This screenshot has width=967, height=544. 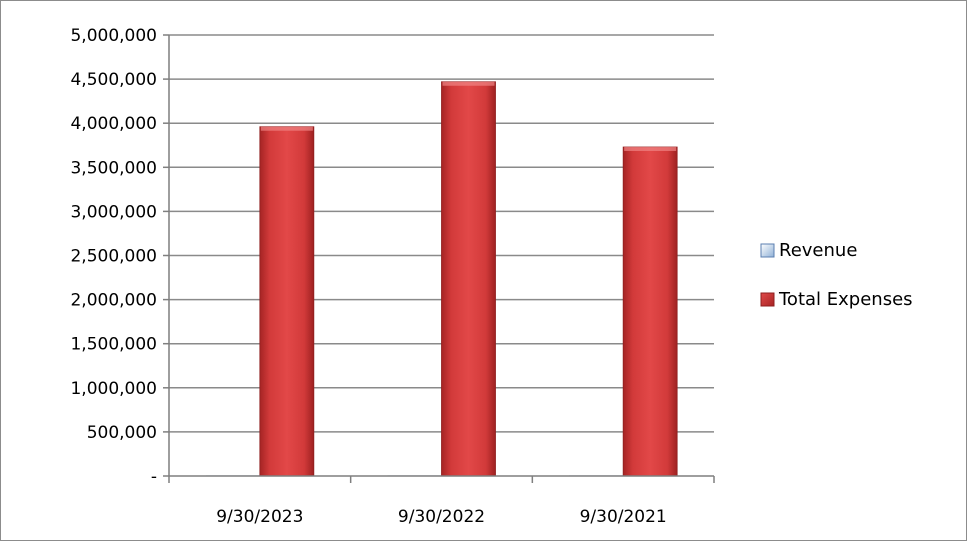 What do you see at coordinates (113, 80) in the screenshot?
I see `y-tick-label: 4,500,000` at bounding box center [113, 80].